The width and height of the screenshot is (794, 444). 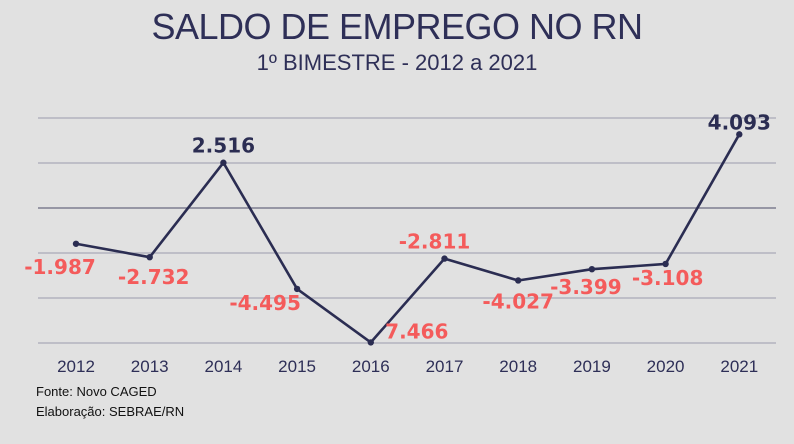 I want to click on data-label: 7.466, so click(x=416, y=331).